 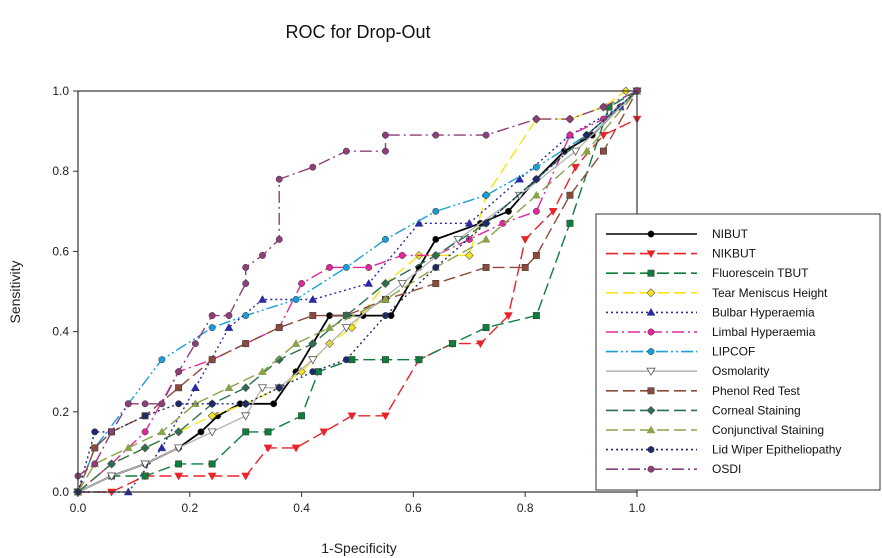 I want to click on legend-label: Phenol Red Test, so click(x=756, y=391).